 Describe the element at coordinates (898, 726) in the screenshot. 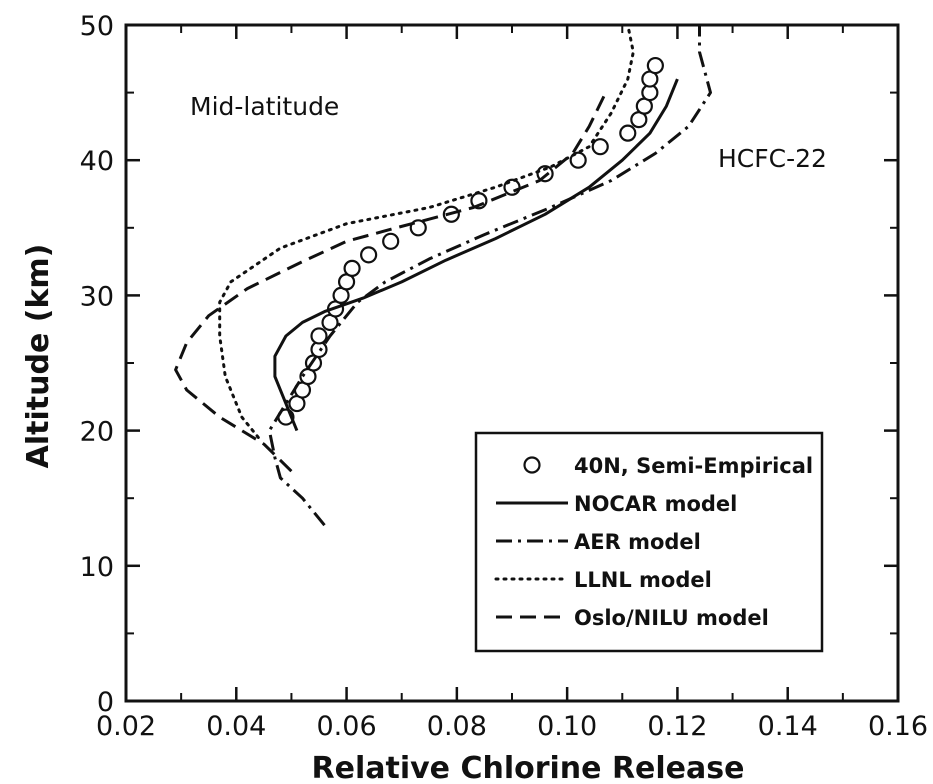

I see `x-tick-label: 0.16` at that location.